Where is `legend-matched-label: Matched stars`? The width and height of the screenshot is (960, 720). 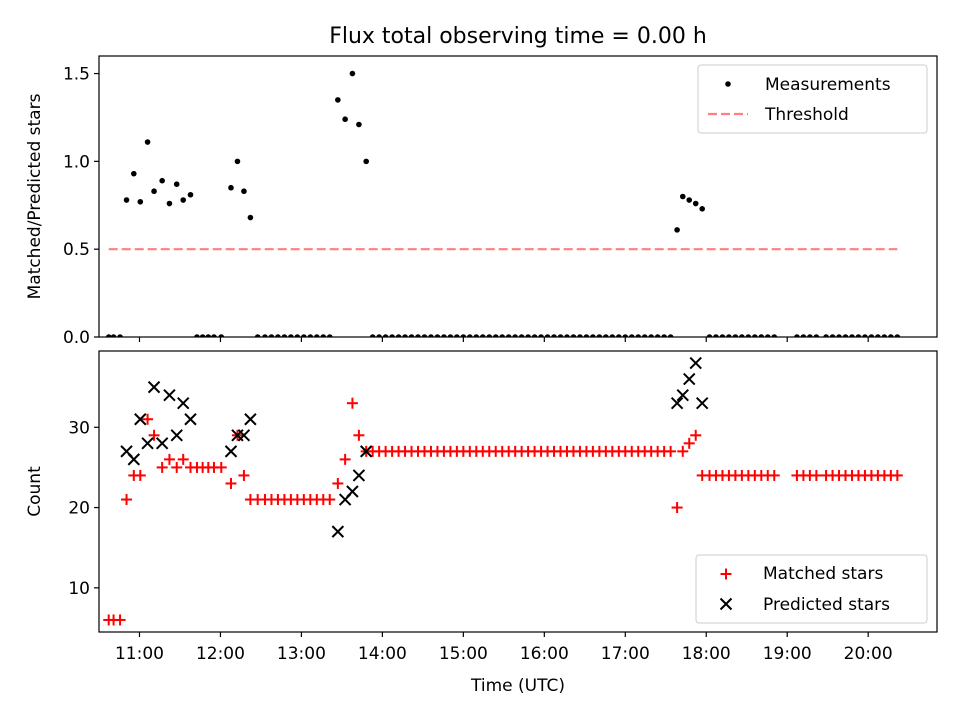
legend-matched-label: Matched stars is located at coordinates (823, 574).